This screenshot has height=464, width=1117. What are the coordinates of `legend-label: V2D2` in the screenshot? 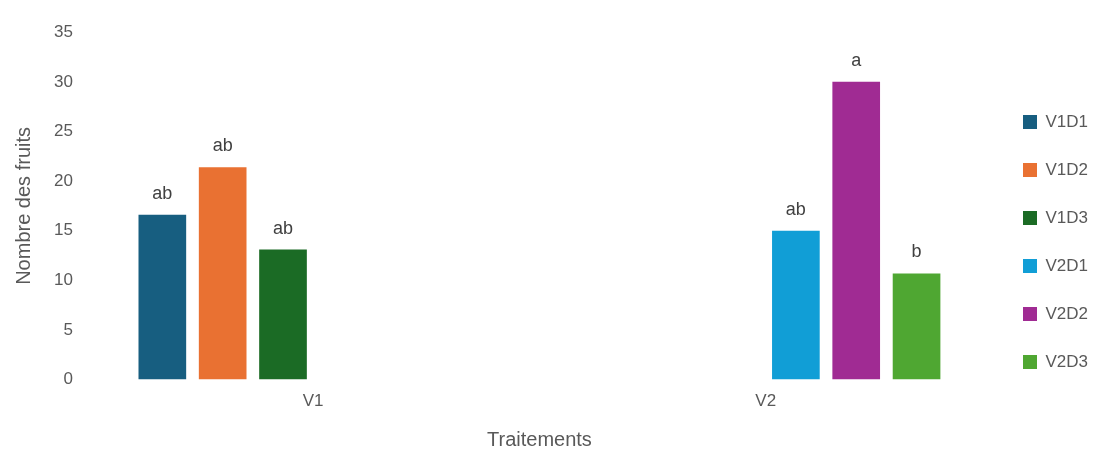 It's located at (1067, 313).